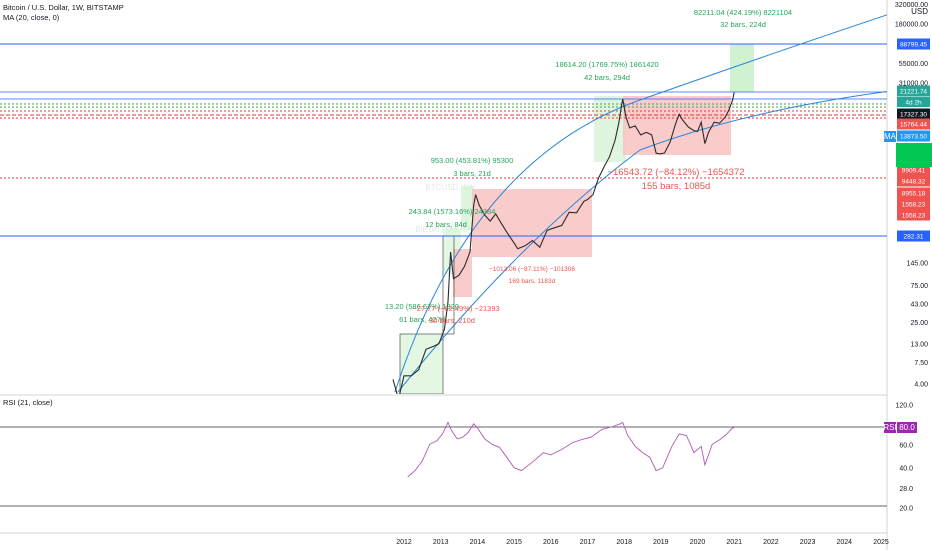 The width and height of the screenshot is (932, 550). I want to click on rsi-tick-label: 40.0, so click(906, 469).